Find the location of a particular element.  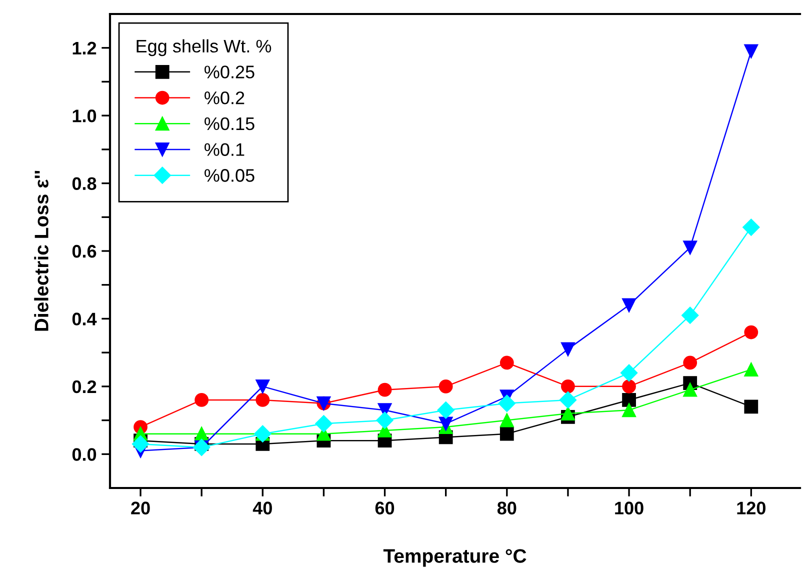

legend-label: %0.25 is located at coordinates (229, 72).